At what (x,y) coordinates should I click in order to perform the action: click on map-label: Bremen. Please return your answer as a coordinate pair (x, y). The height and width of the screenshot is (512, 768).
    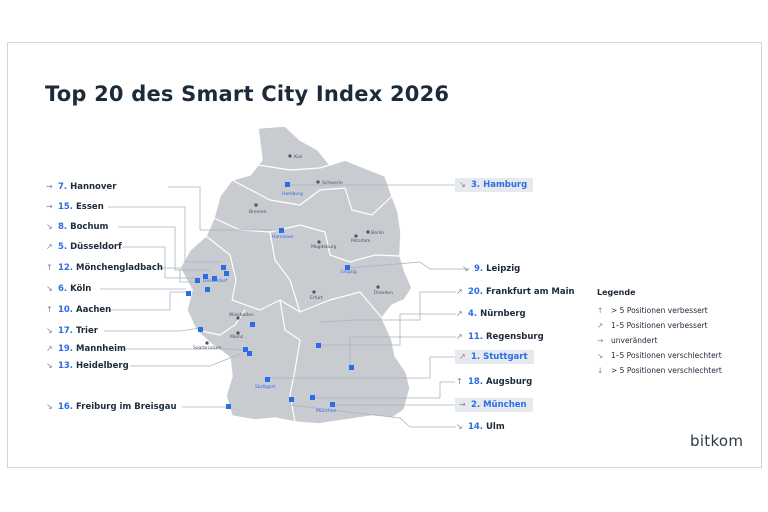
    Looking at the image, I should click on (258, 212).